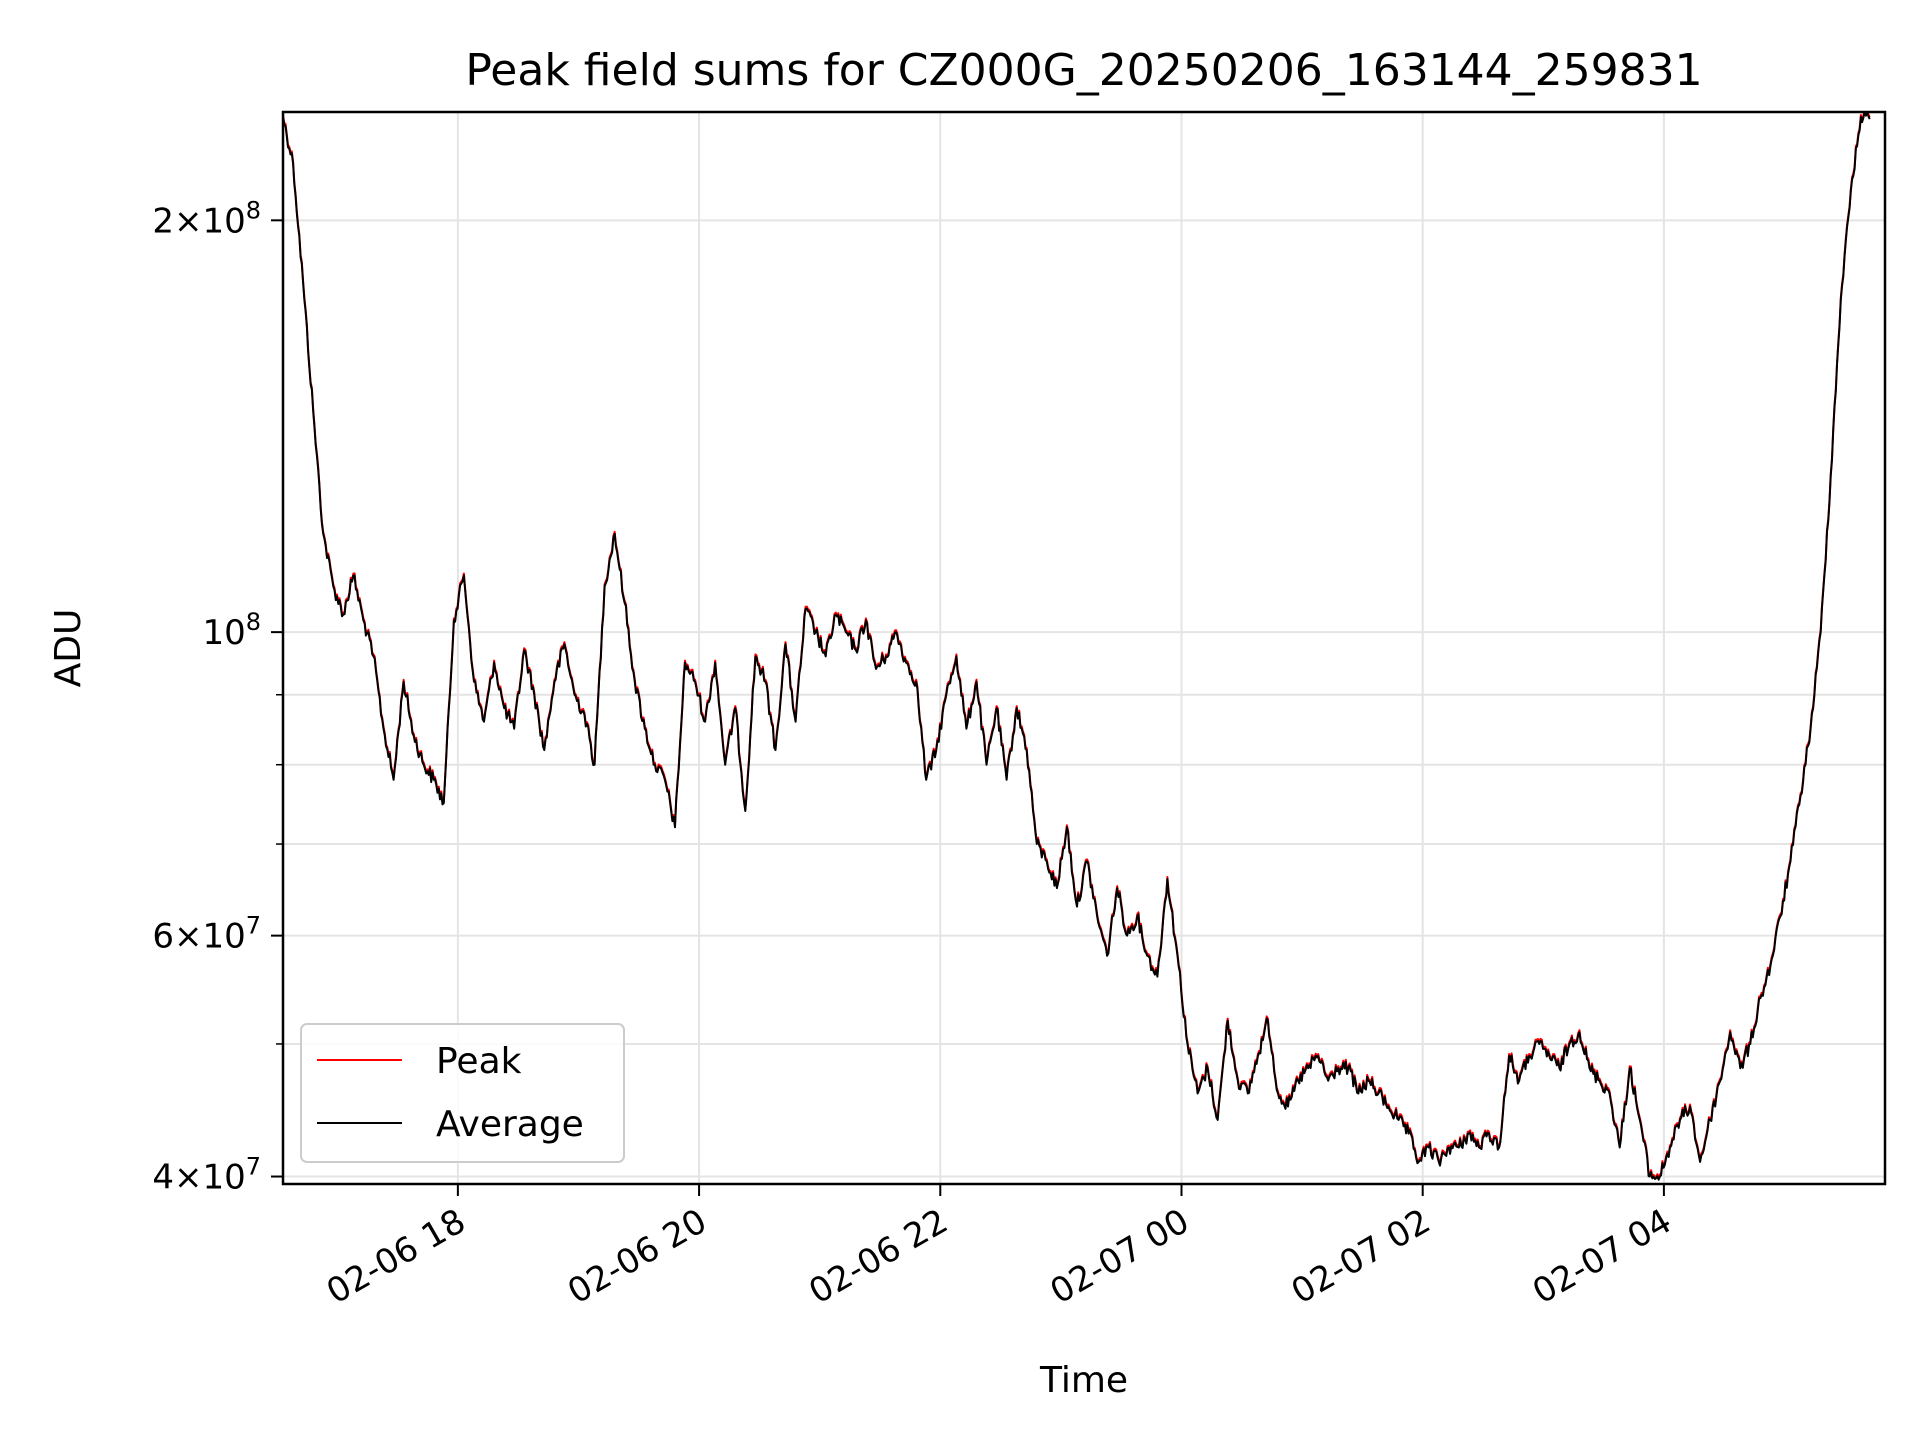  I want to click on legend-label-average: Average, so click(510, 1124).